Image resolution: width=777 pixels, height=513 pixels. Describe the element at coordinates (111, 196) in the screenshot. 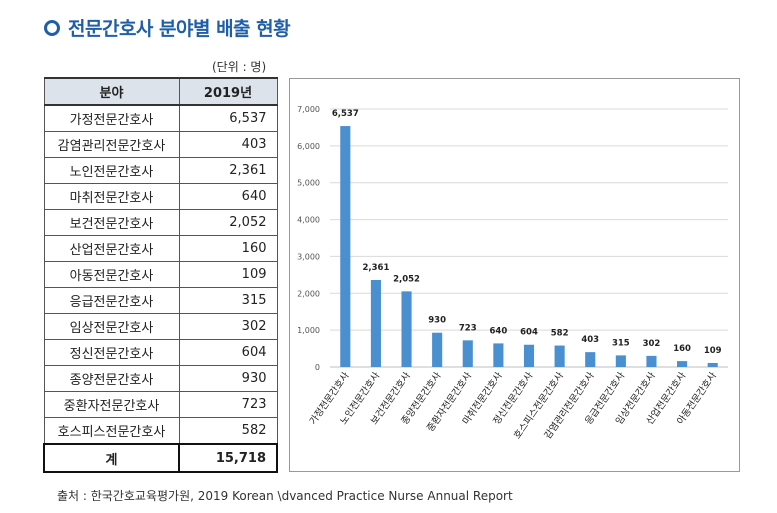

I see `row-field: 마취전문간호사` at that location.